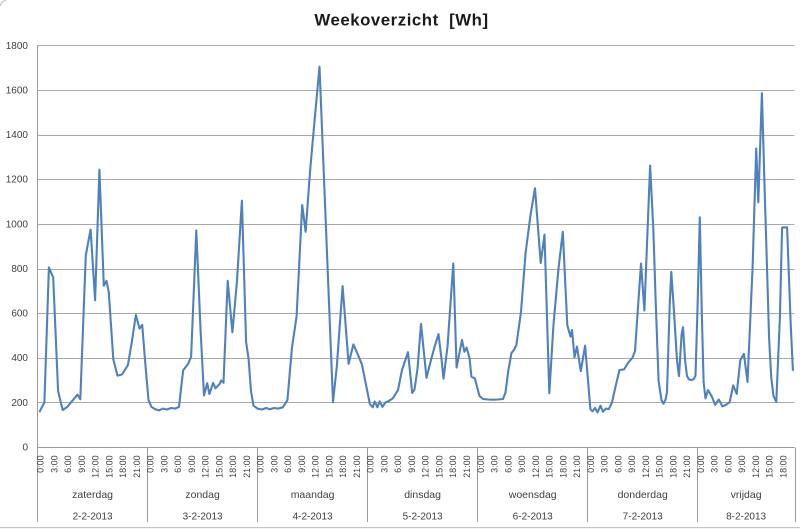  Describe the element at coordinates (746, 517) in the screenshot. I see `svg-text: 8-2-2013` at that location.